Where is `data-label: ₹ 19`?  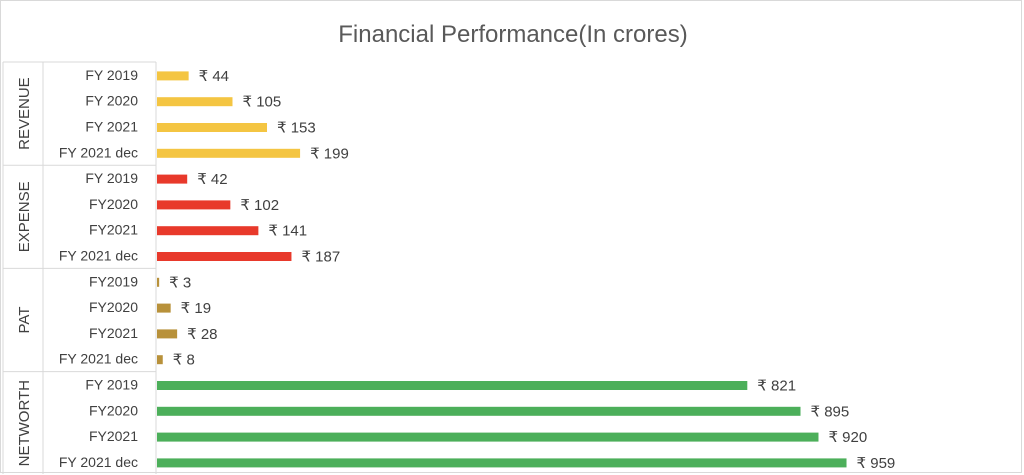
data-label: ₹ 19 is located at coordinates (196, 308).